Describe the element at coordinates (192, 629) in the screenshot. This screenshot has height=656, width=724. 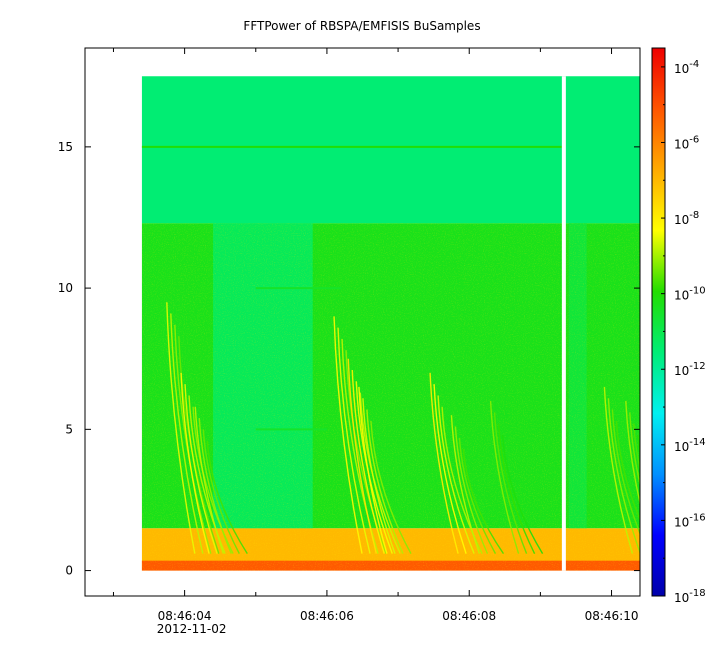
I see `x-tick-date: 2012-11-02` at that location.